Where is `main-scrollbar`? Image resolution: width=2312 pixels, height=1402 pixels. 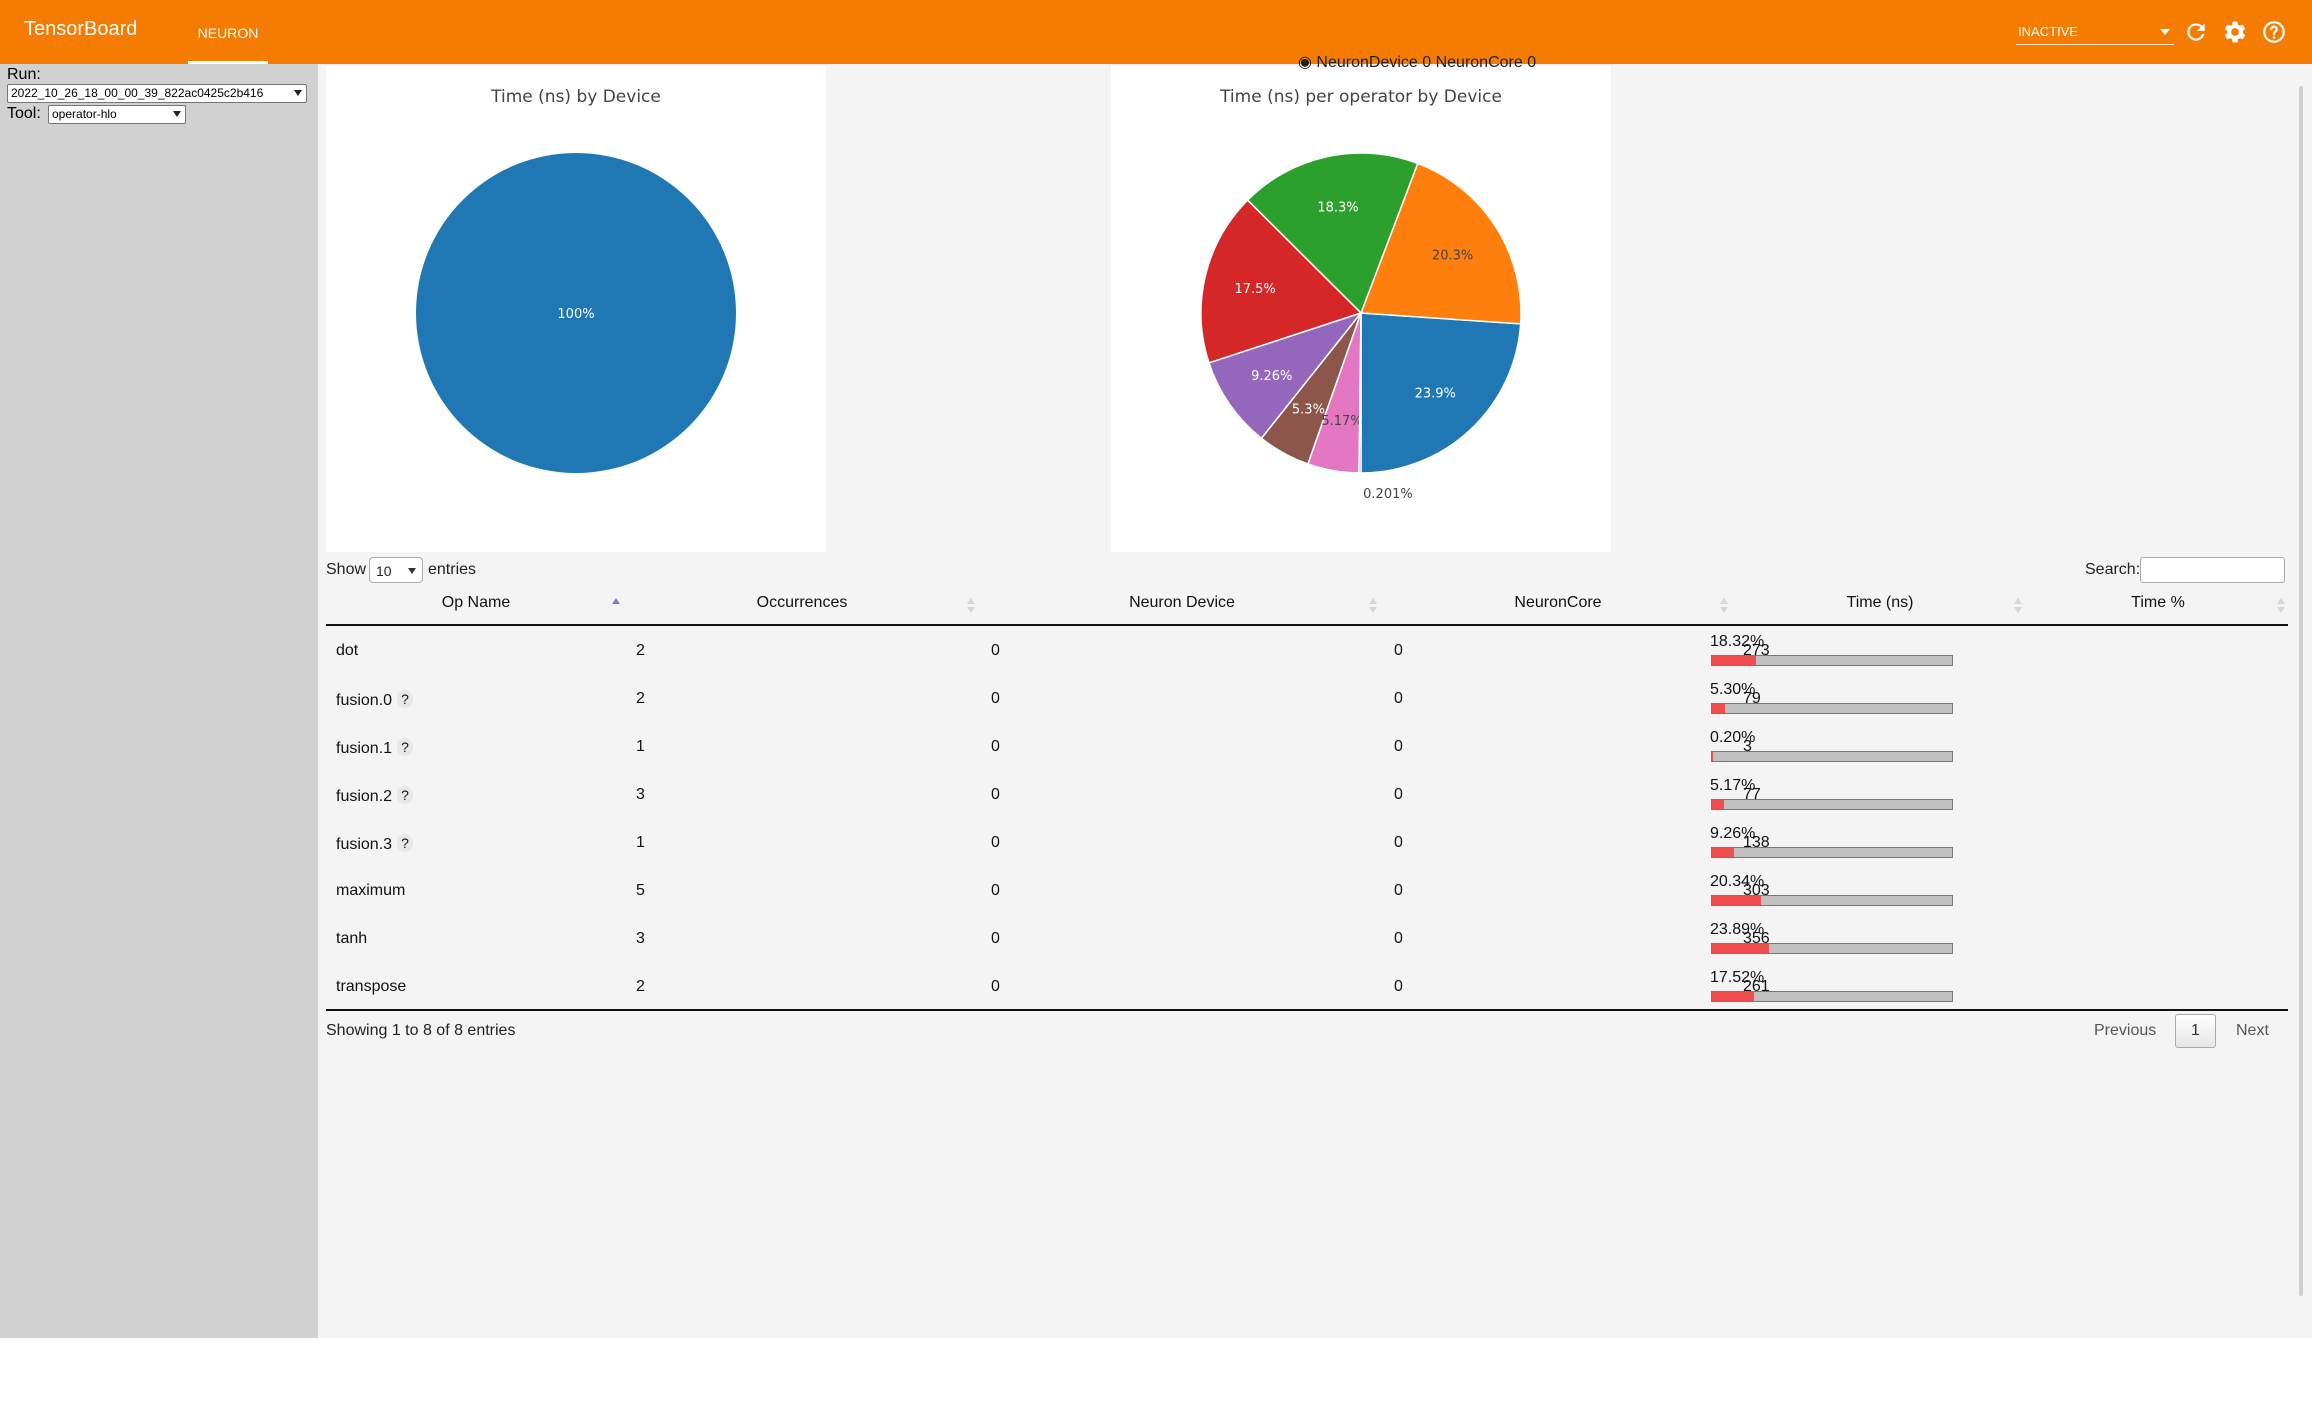 main-scrollbar is located at coordinates (2303, 701).